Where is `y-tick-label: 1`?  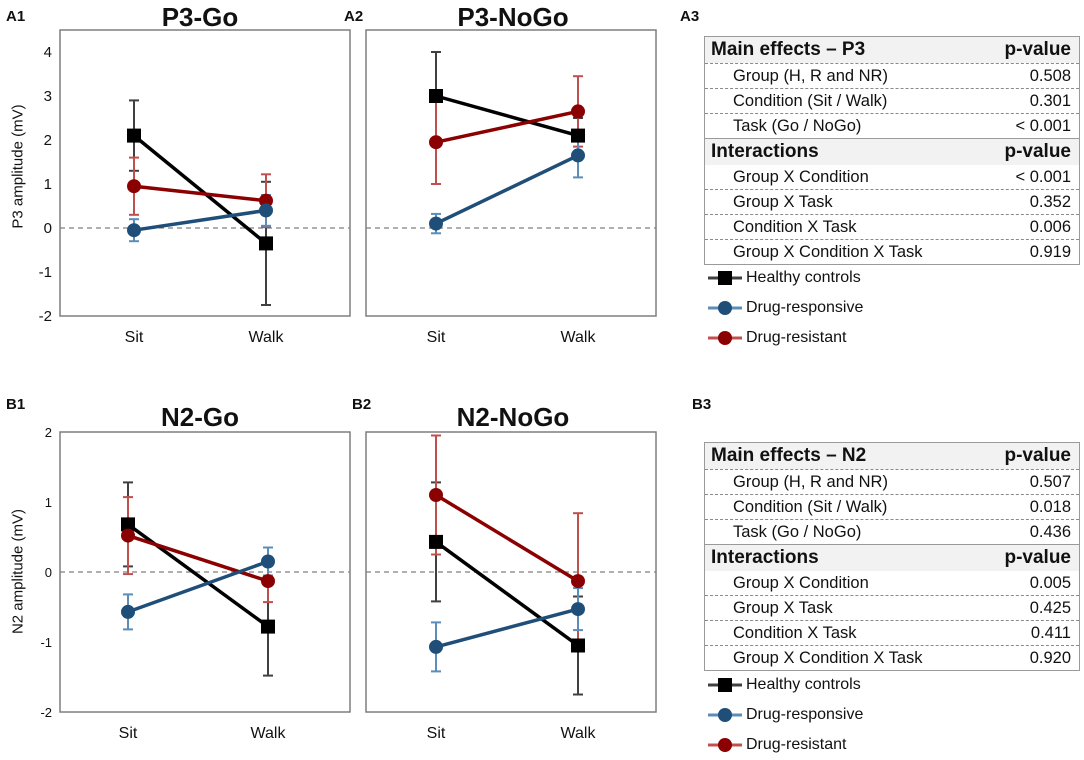
y-tick-label: 1 is located at coordinates (48, 502).